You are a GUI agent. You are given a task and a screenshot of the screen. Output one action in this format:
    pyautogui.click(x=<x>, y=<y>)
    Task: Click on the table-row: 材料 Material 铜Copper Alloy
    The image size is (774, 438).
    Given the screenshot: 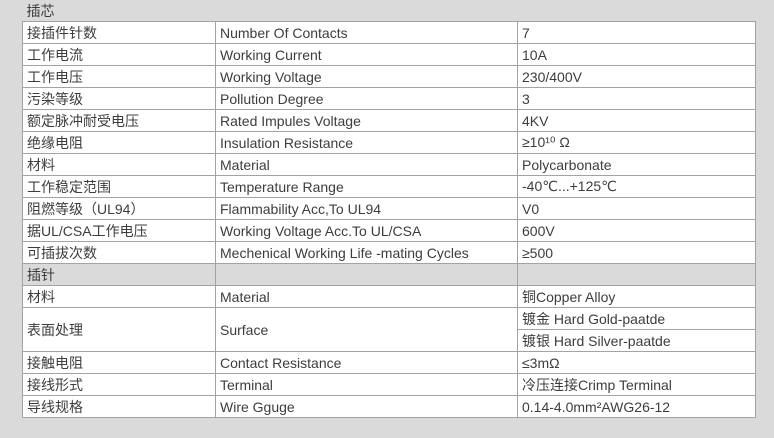 What is the action you would take?
    pyautogui.click(x=389, y=296)
    